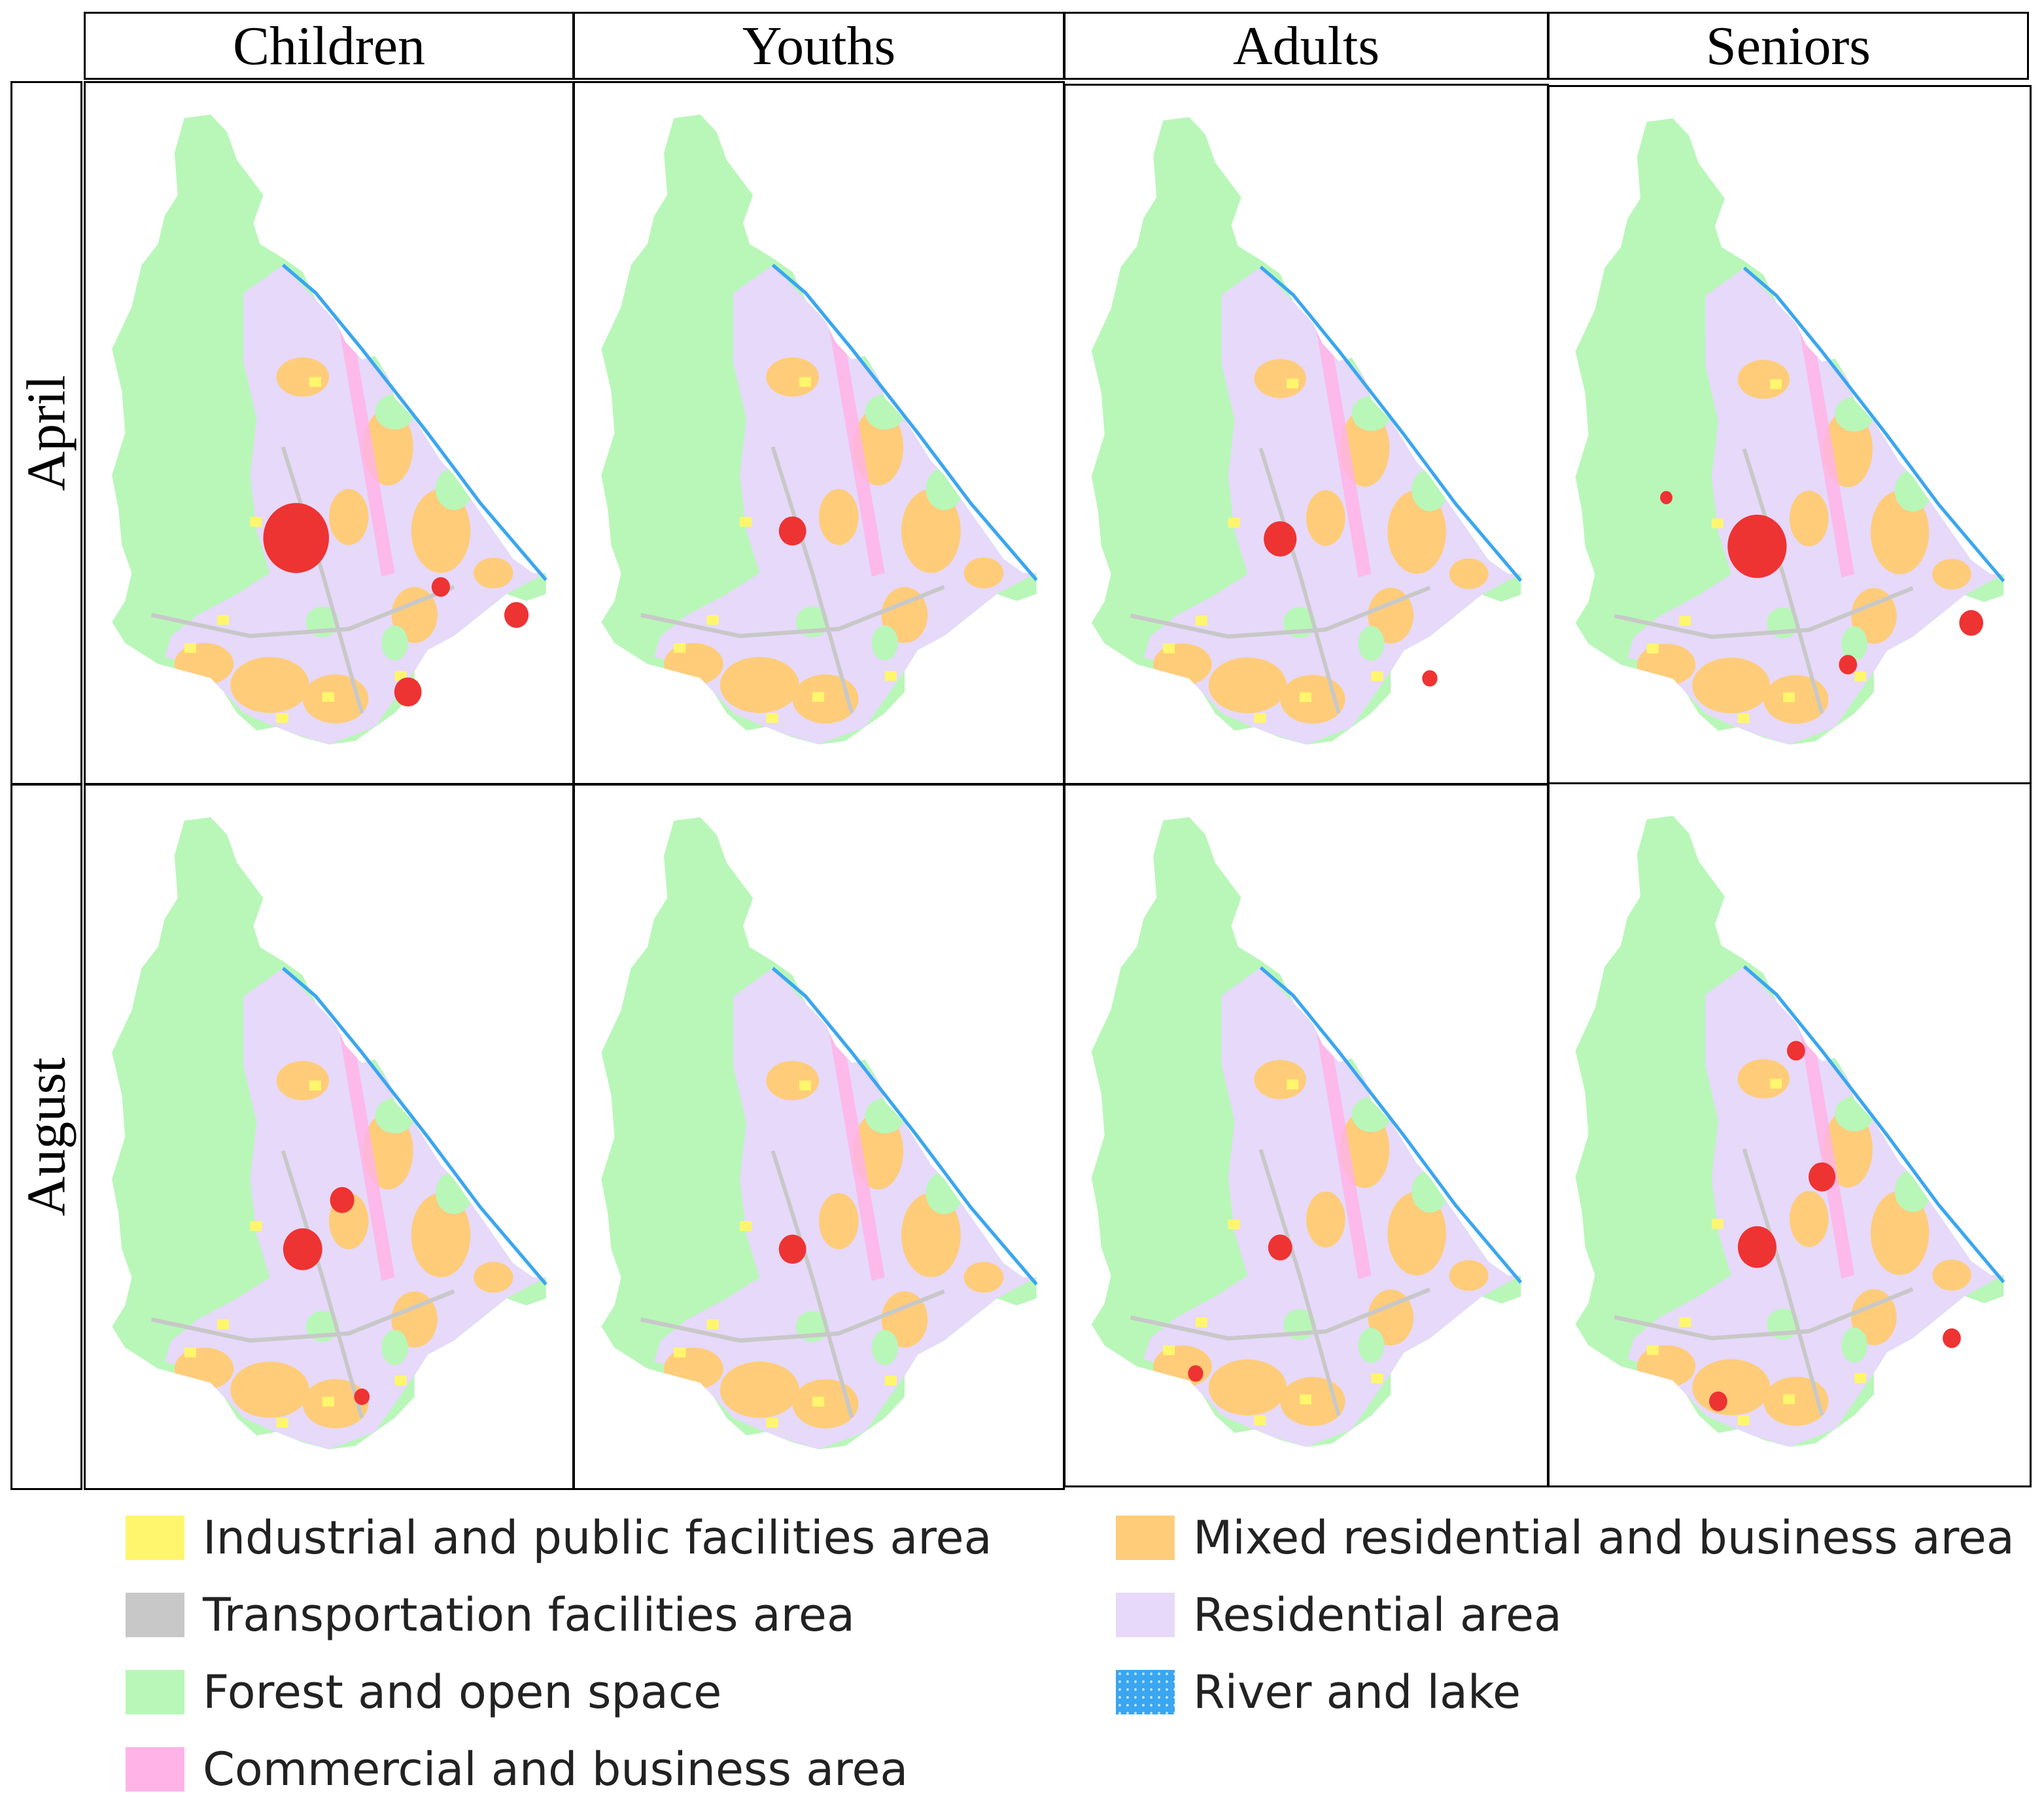 This screenshot has width=2044, height=1804. What do you see at coordinates (1357, 1692) in the screenshot?
I see `legend-label-river: River and lake` at bounding box center [1357, 1692].